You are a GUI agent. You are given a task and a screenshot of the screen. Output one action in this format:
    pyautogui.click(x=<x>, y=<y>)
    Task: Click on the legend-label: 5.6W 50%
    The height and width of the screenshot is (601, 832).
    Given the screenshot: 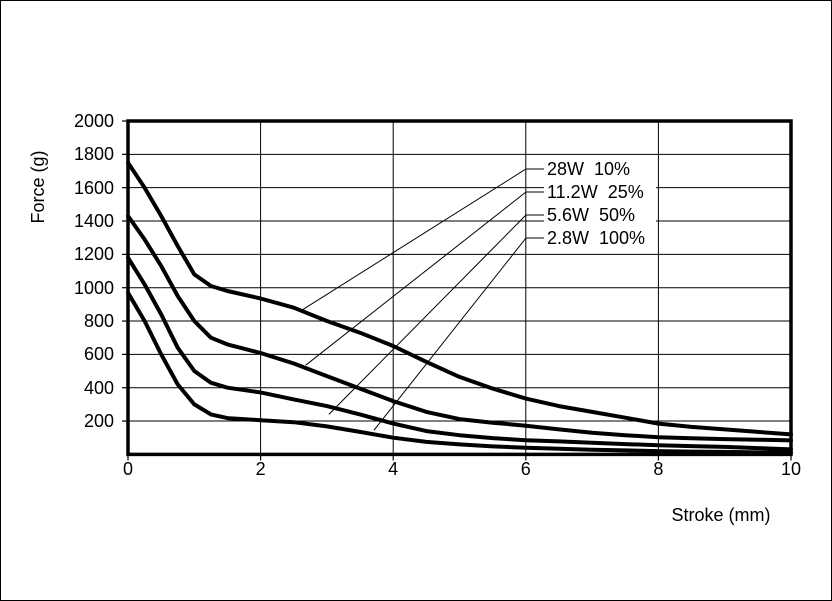 What is the action you would take?
    pyautogui.click(x=591, y=215)
    